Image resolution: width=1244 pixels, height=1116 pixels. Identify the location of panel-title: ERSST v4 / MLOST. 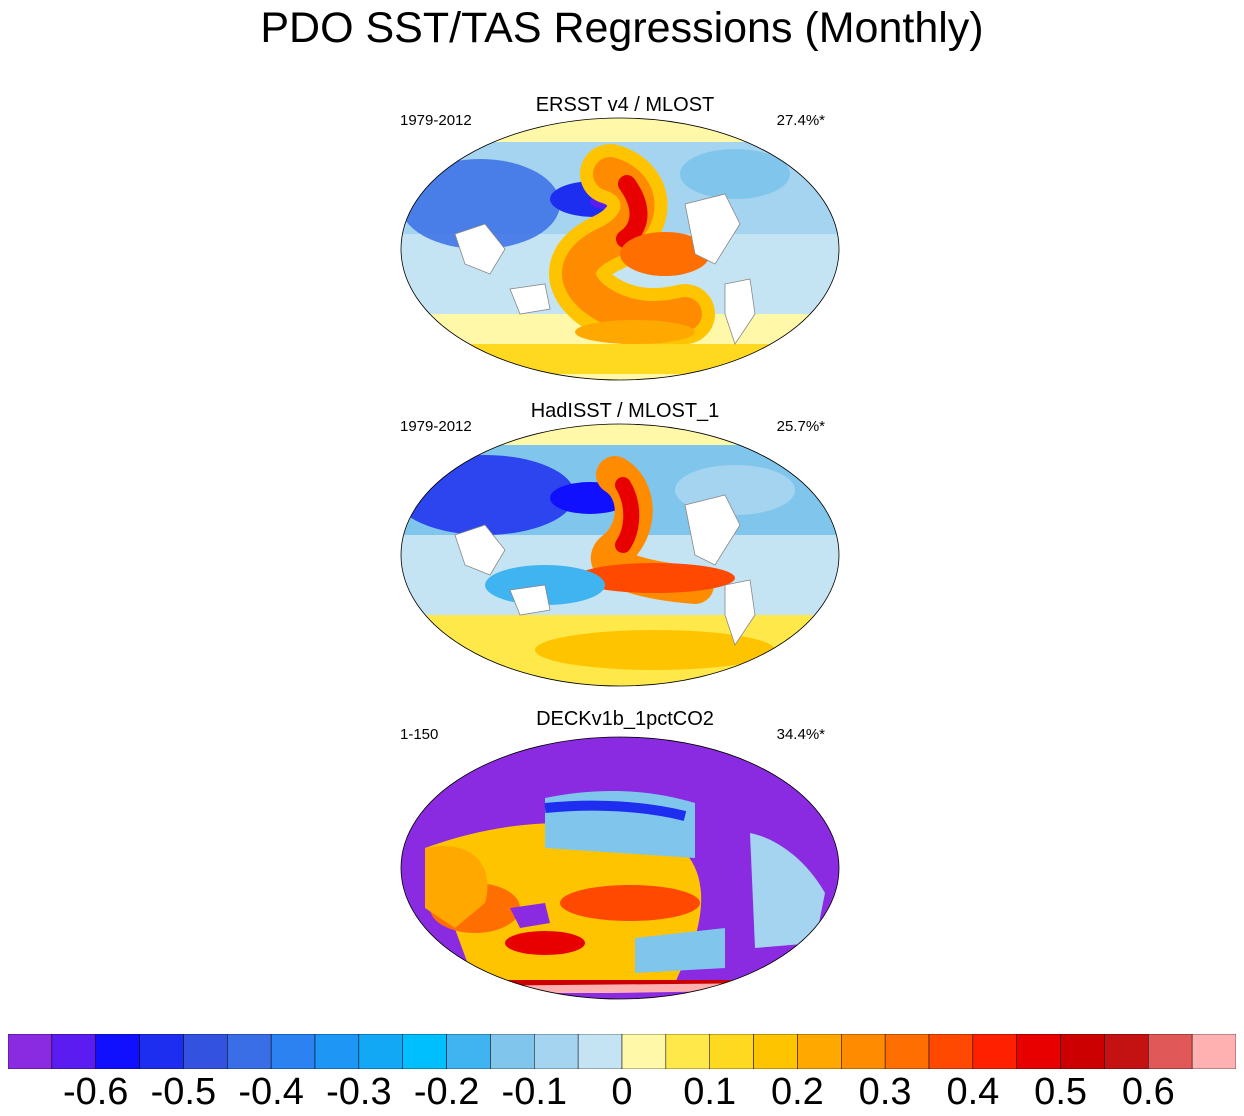
(625, 105).